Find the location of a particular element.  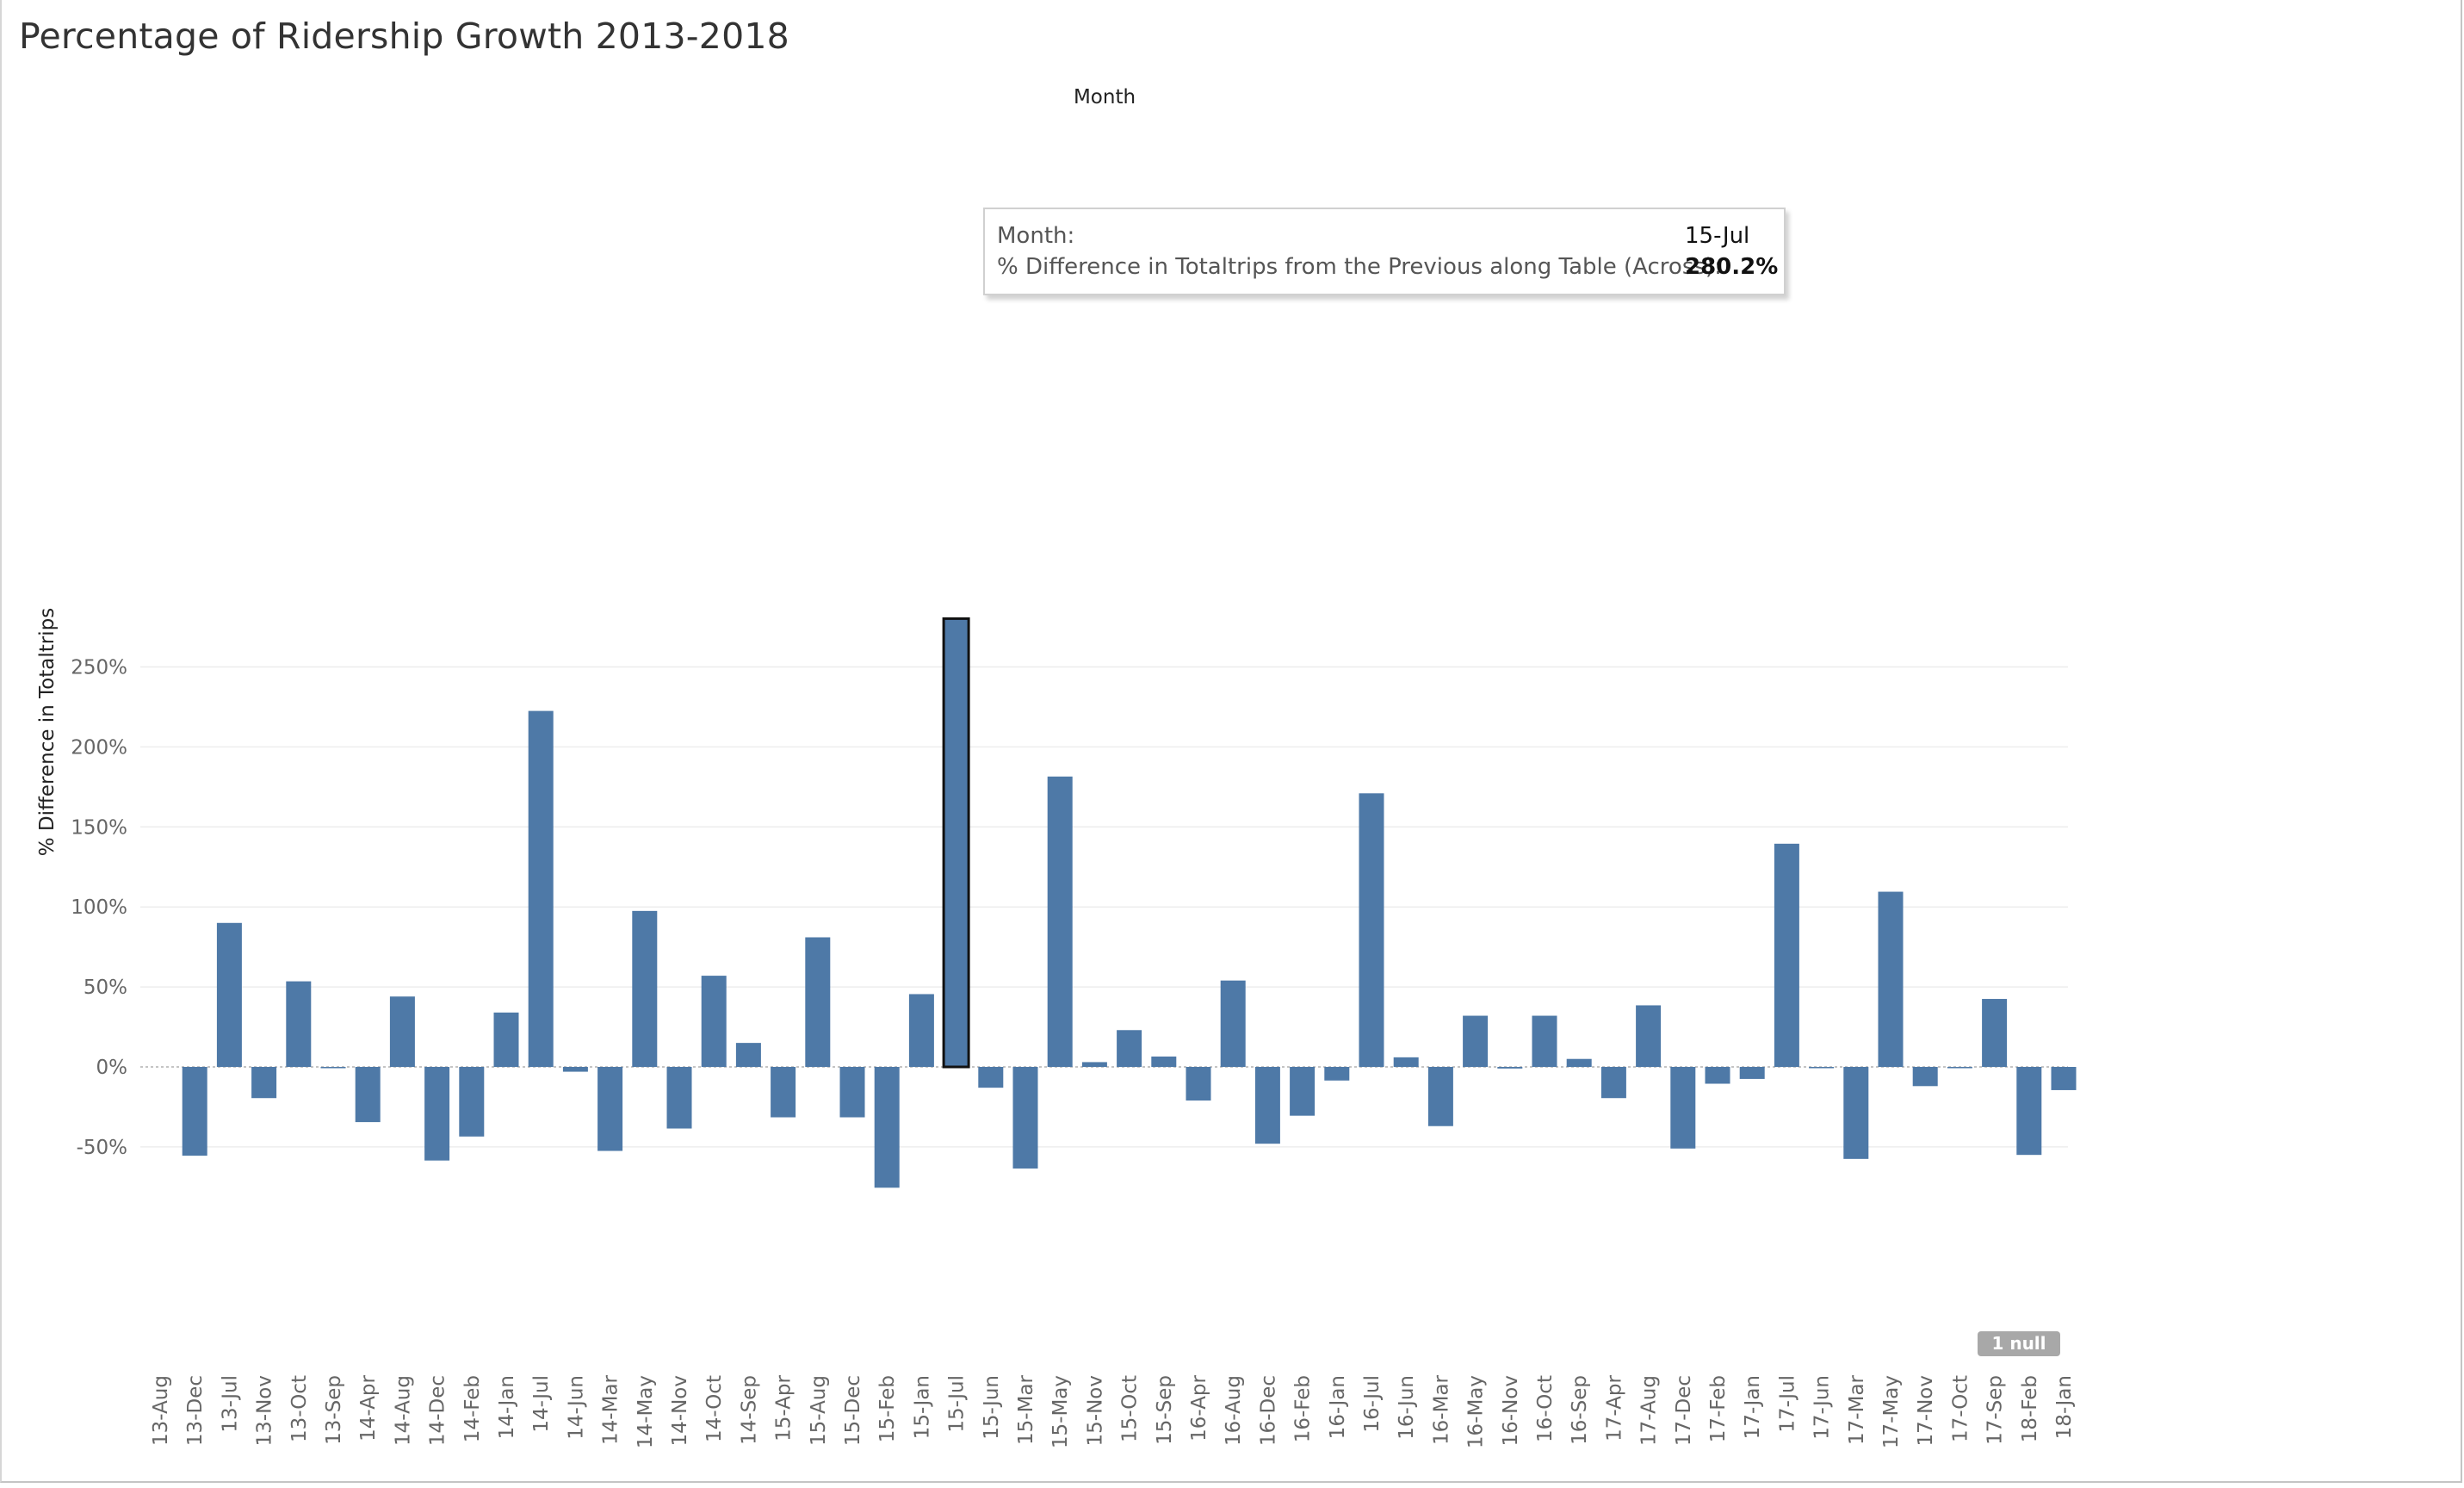

bar-15-Oct is located at coordinates (1129, 1049).